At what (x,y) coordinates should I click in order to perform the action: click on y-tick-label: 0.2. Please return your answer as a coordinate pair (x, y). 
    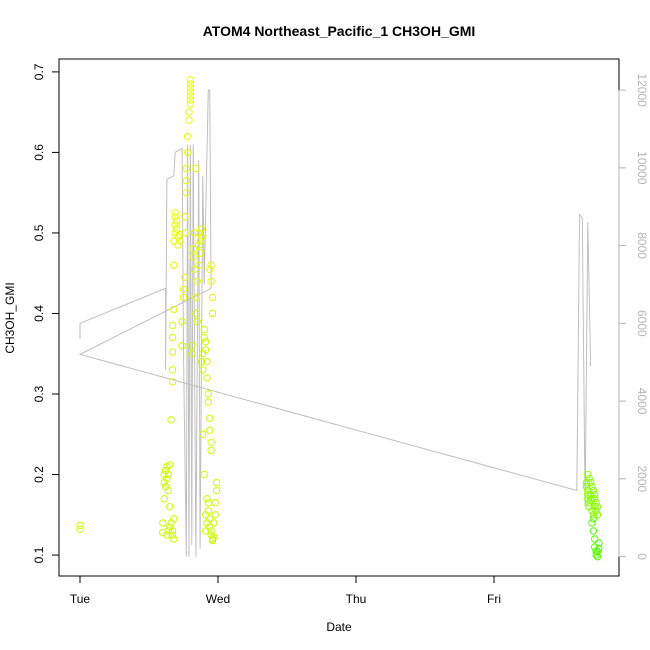
    Looking at the image, I should click on (39, 474).